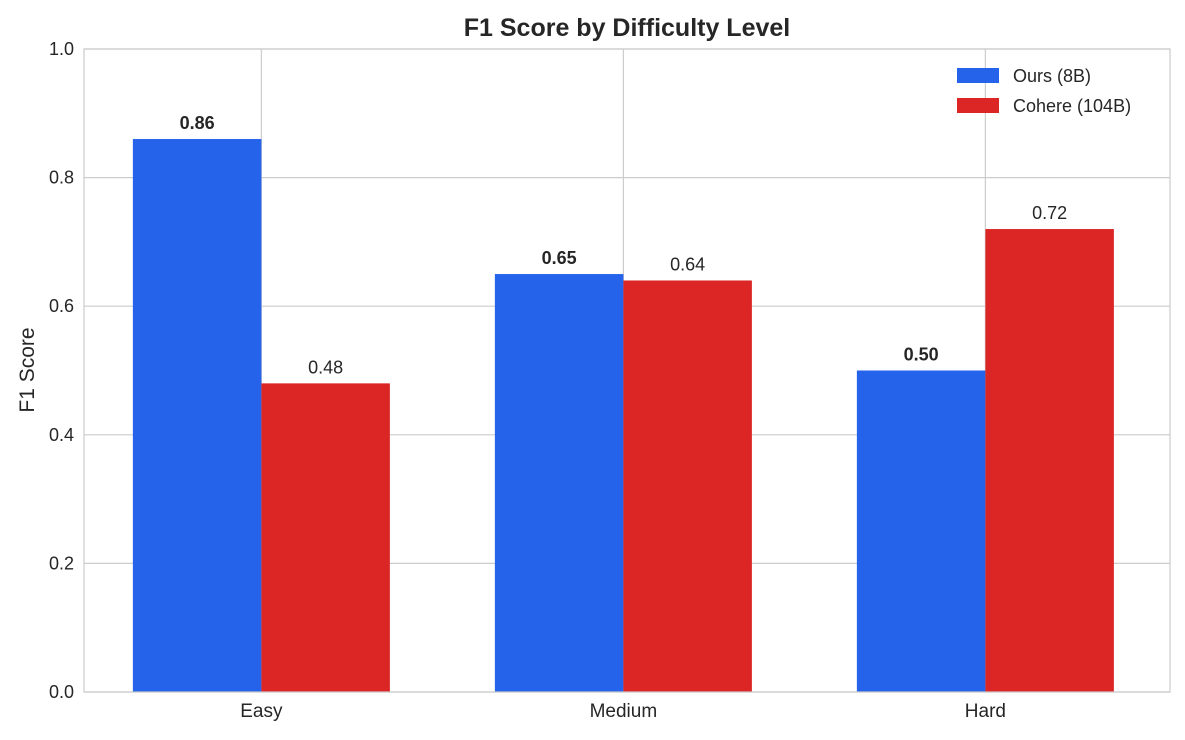 This screenshot has height=740, width=1185. I want to click on data-label: 0.86, so click(197, 123).